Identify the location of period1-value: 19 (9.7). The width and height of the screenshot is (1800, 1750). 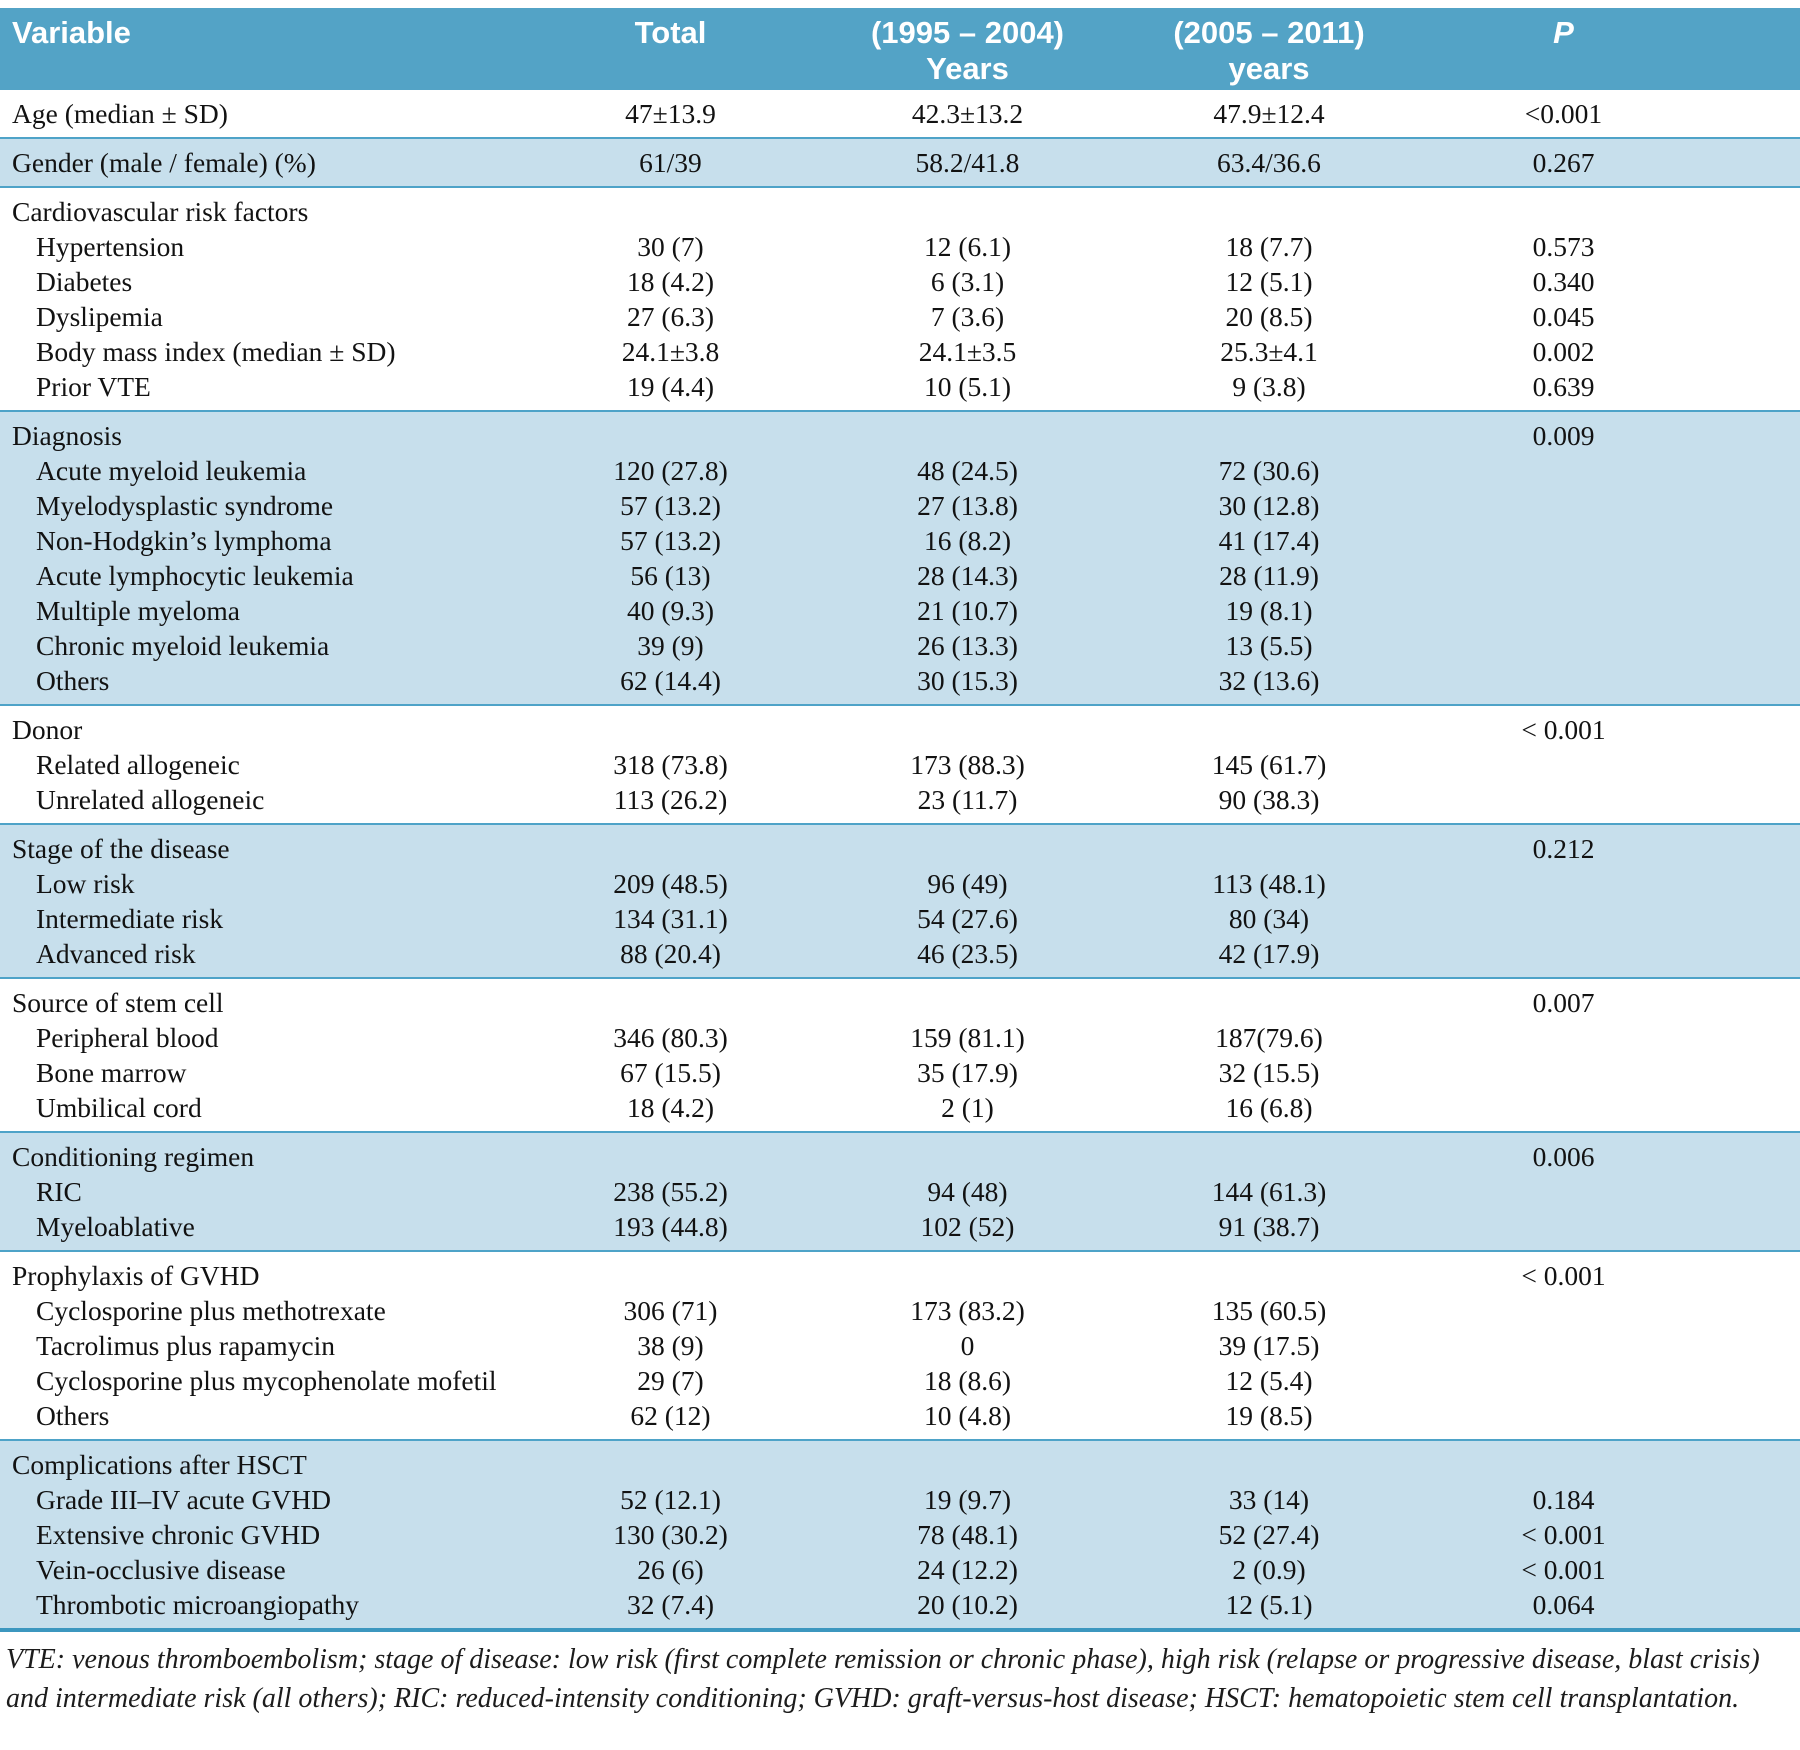
(967, 1499).